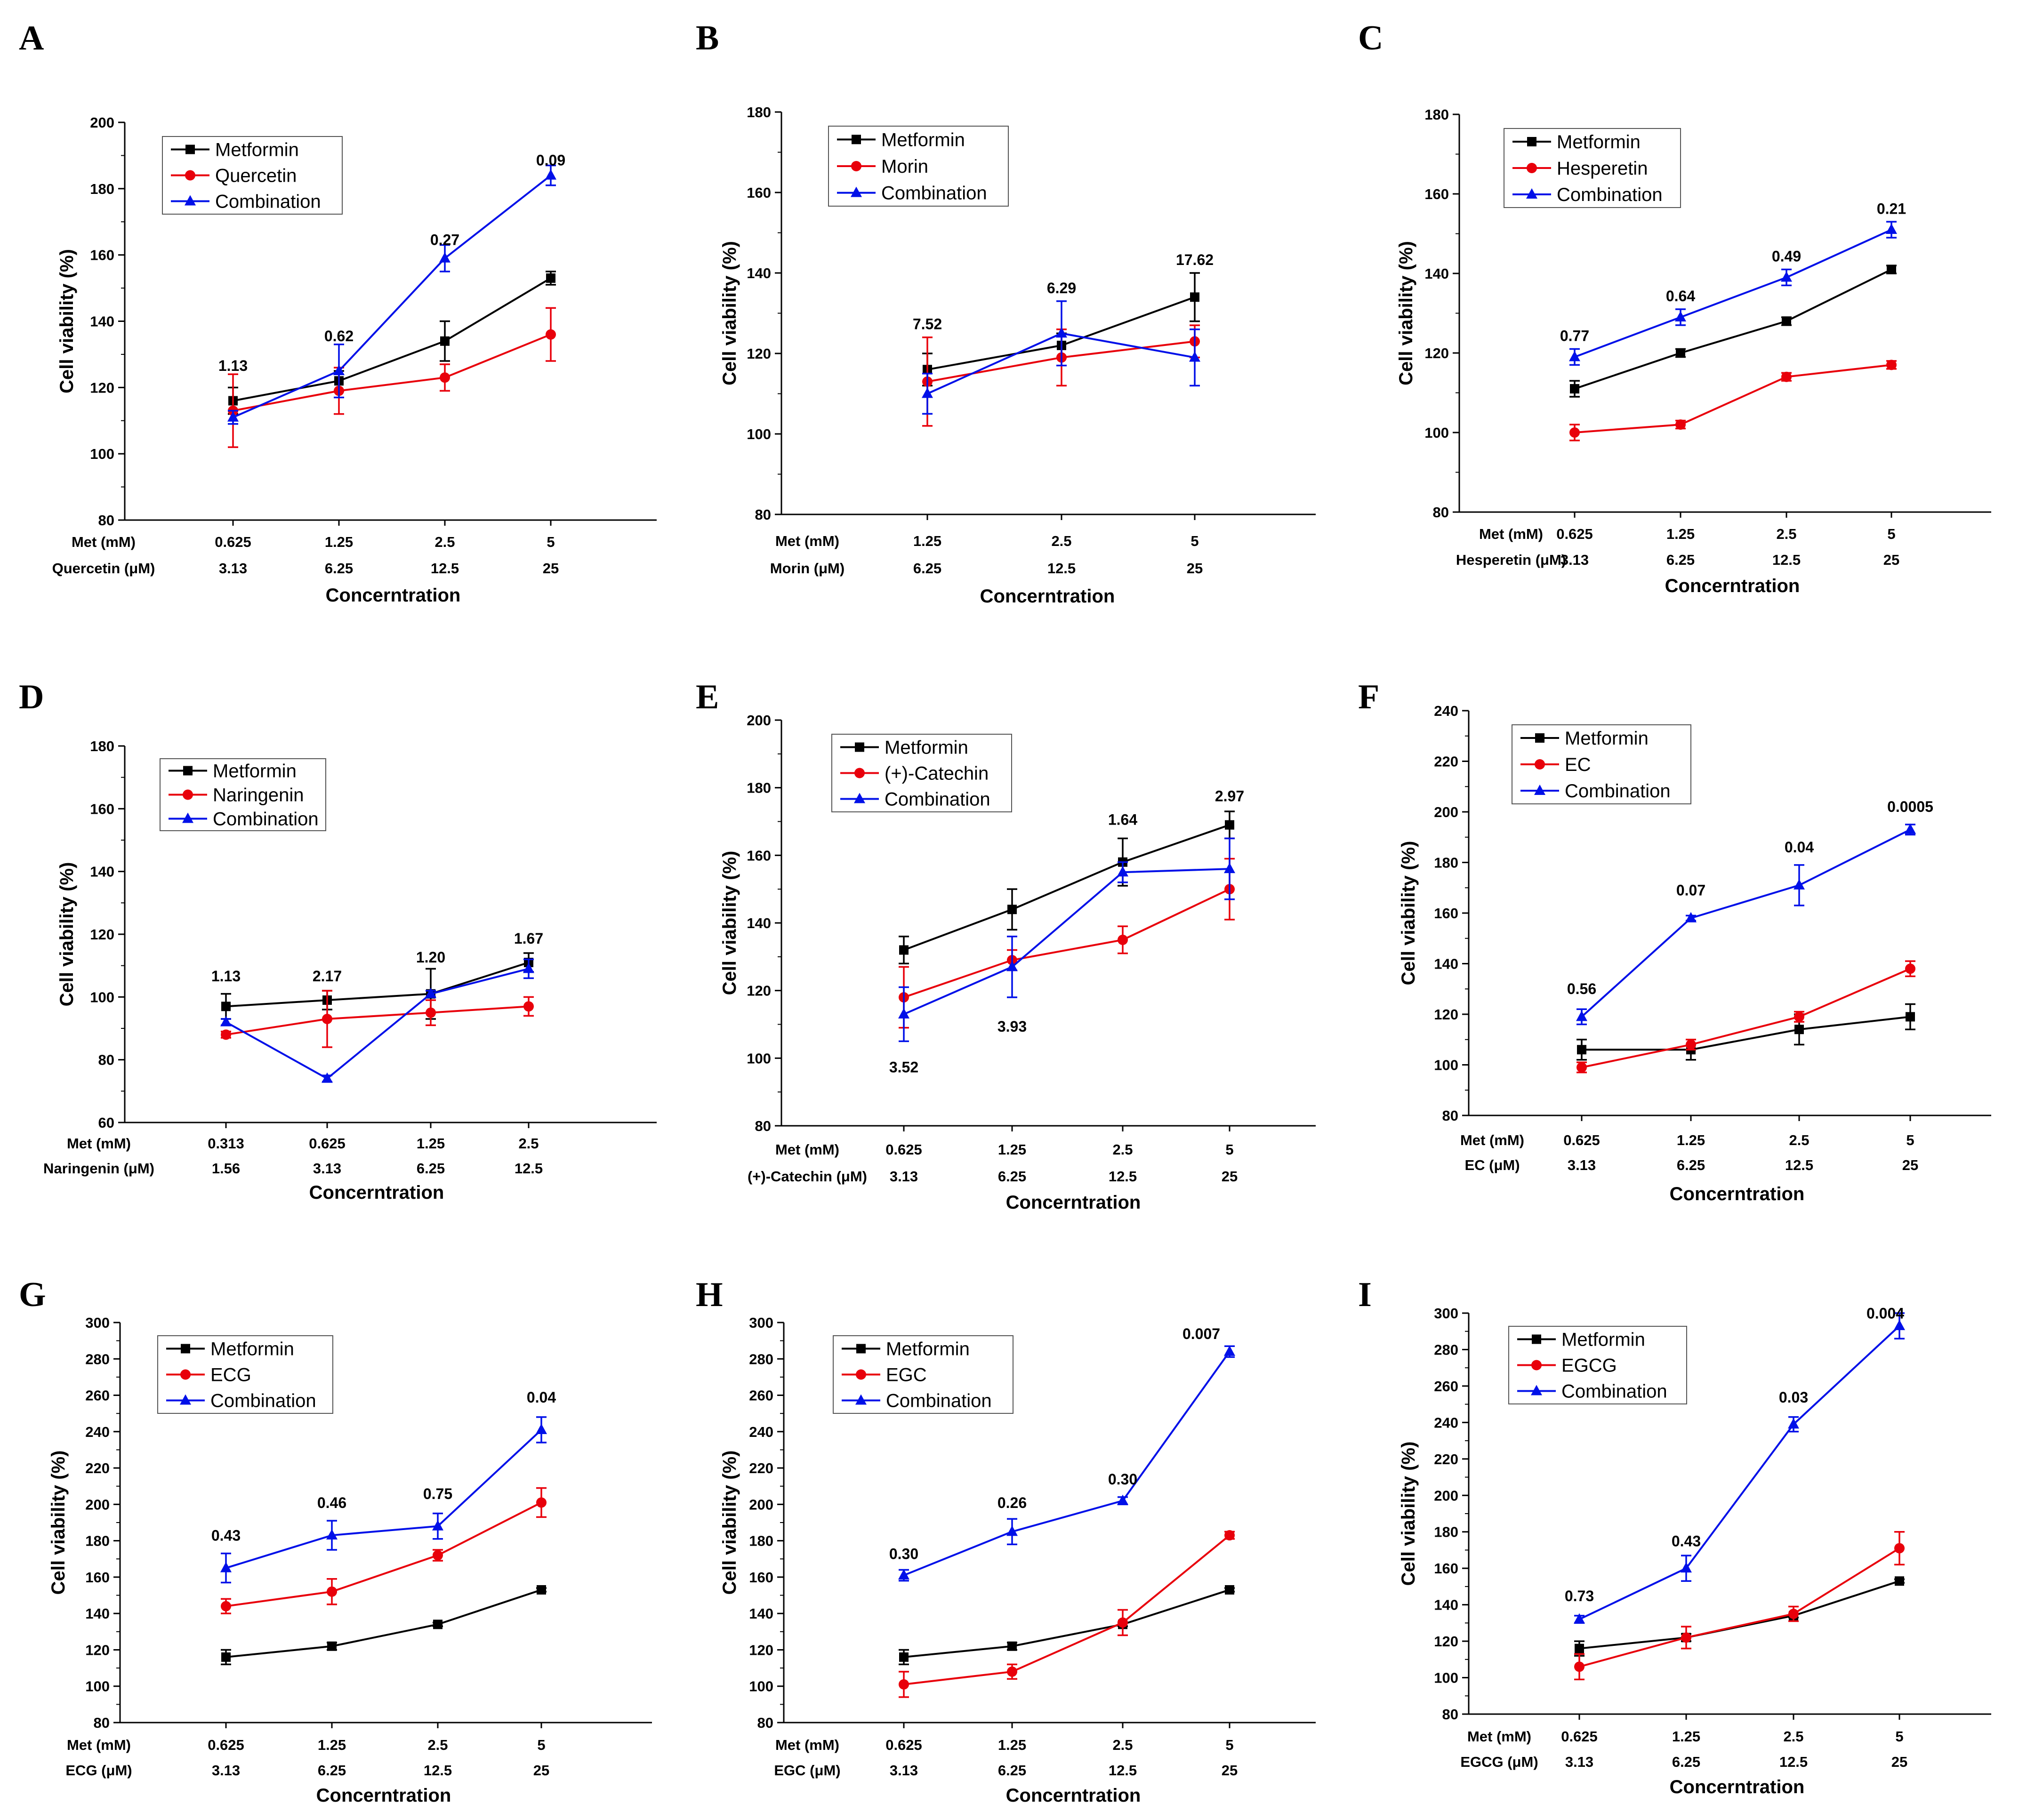 The height and width of the screenshot is (1820, 2035). Describe the element at coordinates (1012, 1503) in the screenshot. I see `annotation-label: 0.26` at that location.